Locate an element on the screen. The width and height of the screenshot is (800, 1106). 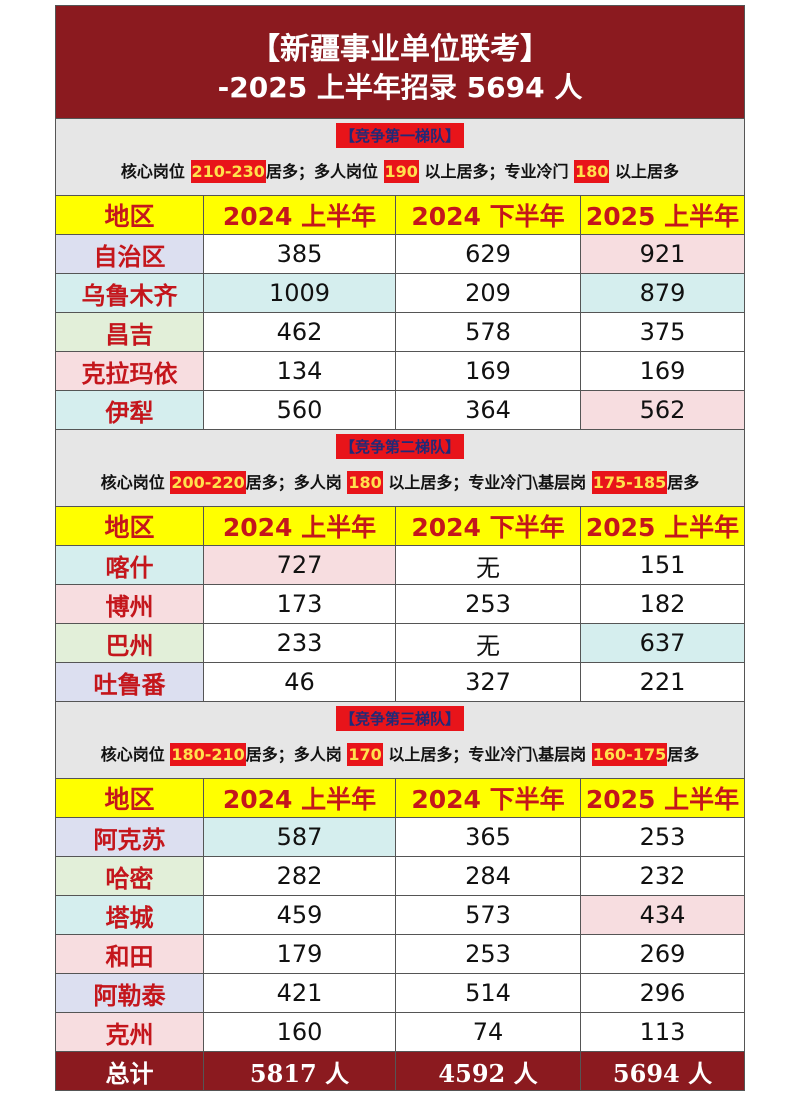
table-row: 和田 179 253 269 is located at coordinates (400, 954).